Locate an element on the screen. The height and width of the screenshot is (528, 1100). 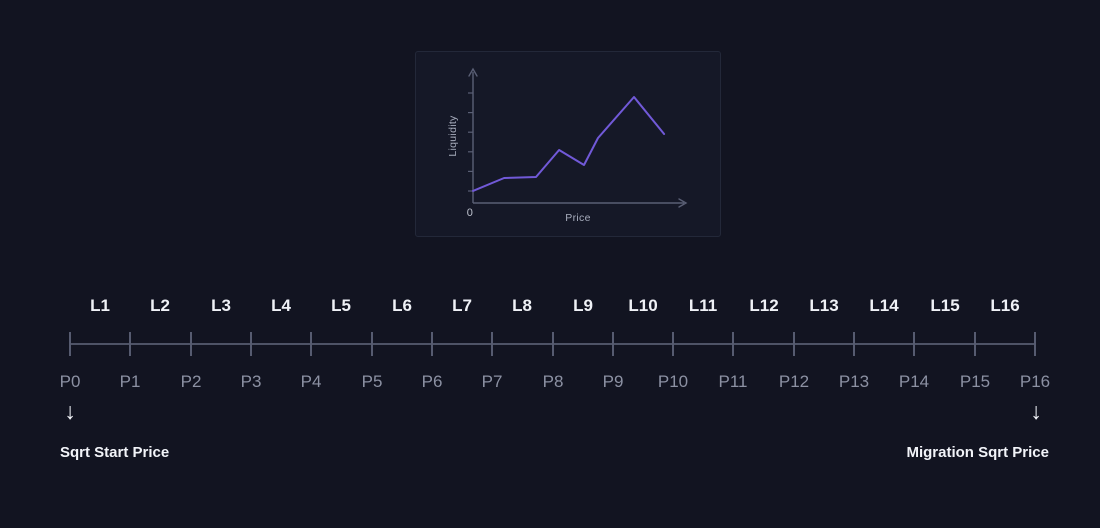
liquidity-curve-chart is located at coordinates (578, 137).